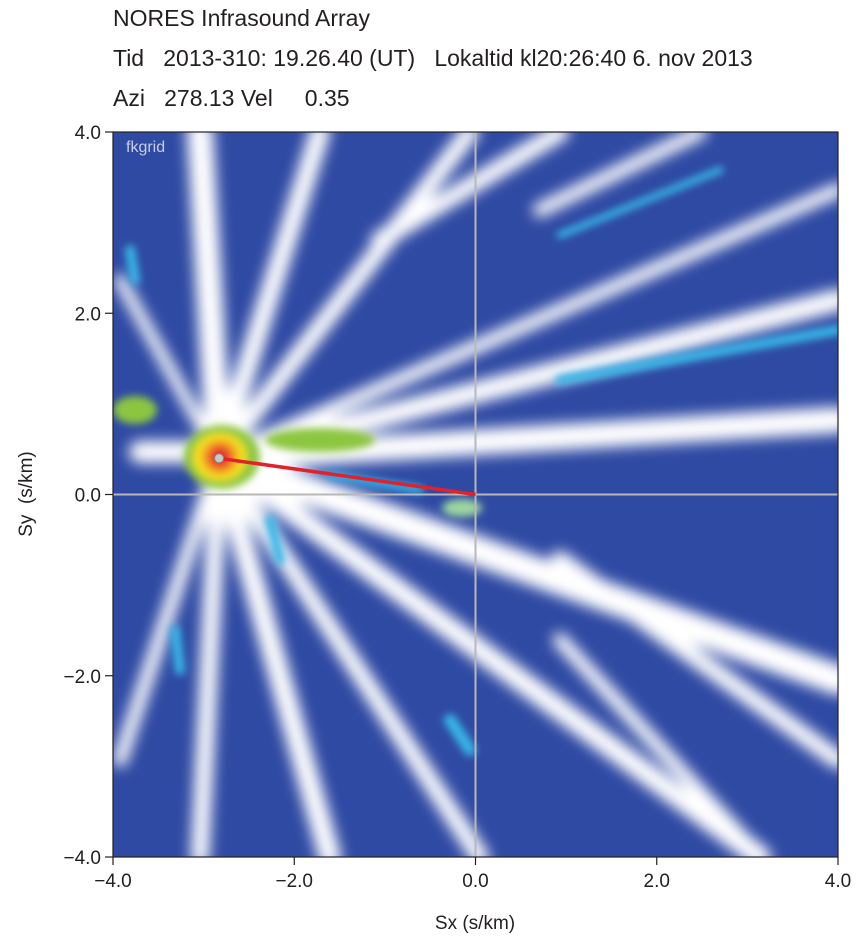 Image resolution: width=857 pixels, height=940 pixels. What do you see at coordinates (657, 881) in the screenshot?
I see `x-tick-label: 2.0` at bounding box center [657, 881].